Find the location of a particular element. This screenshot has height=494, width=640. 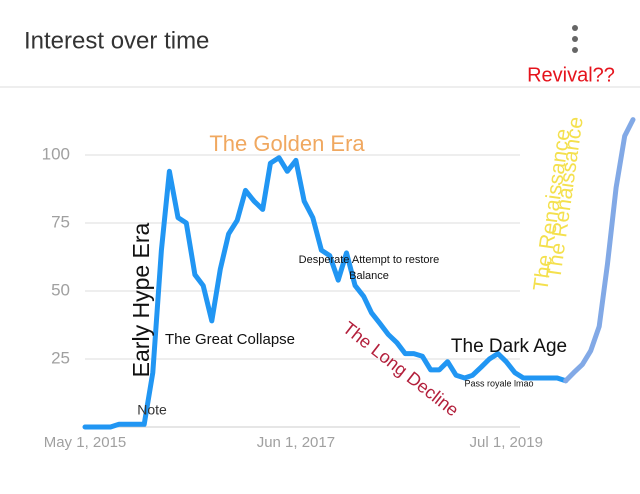

x-tick-label: Jul 1, 2019 is located at coordinates (506, 442).